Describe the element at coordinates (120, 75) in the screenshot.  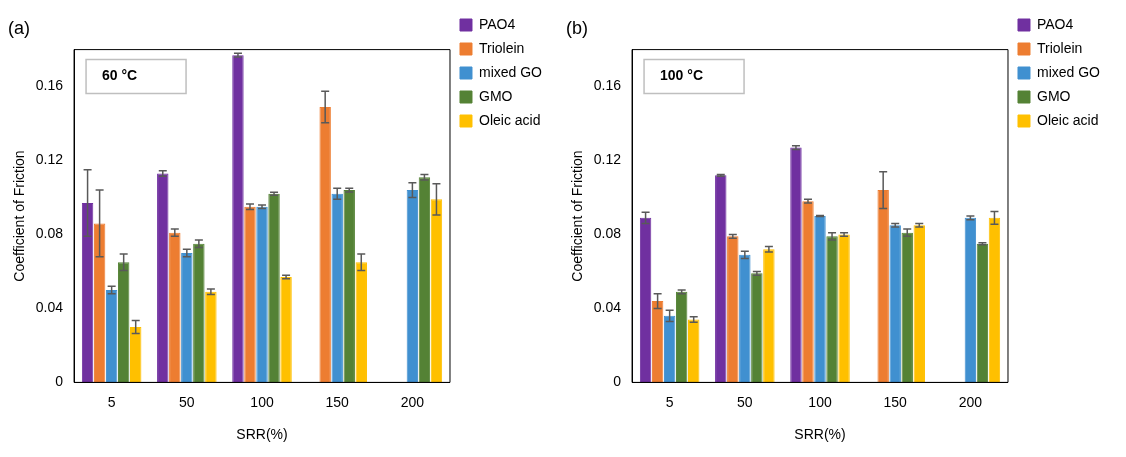
I see `annotation: 60 °C` at that location.